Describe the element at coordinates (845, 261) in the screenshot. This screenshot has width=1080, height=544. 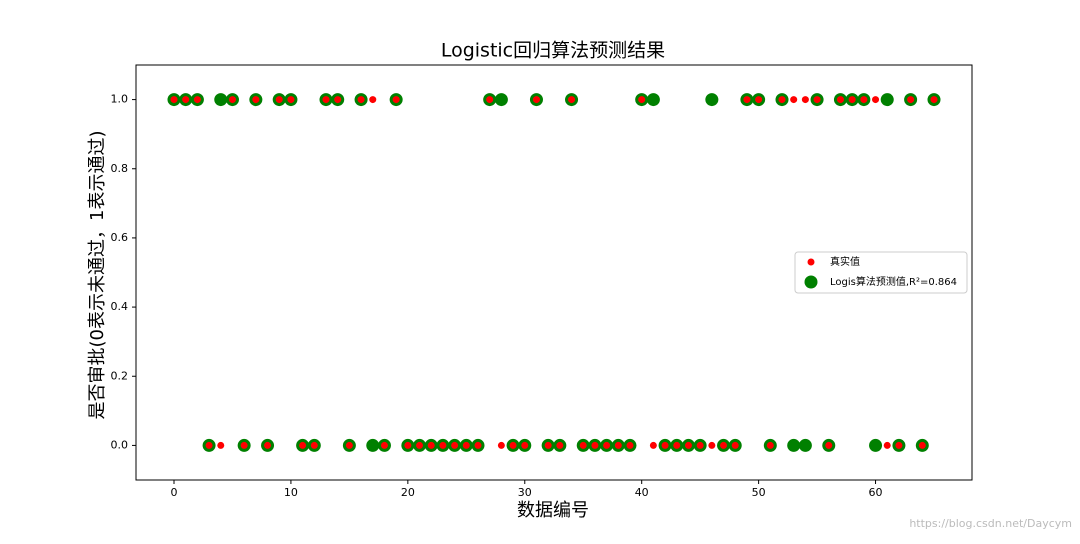
I see `legend-label: 真实值` at that location.